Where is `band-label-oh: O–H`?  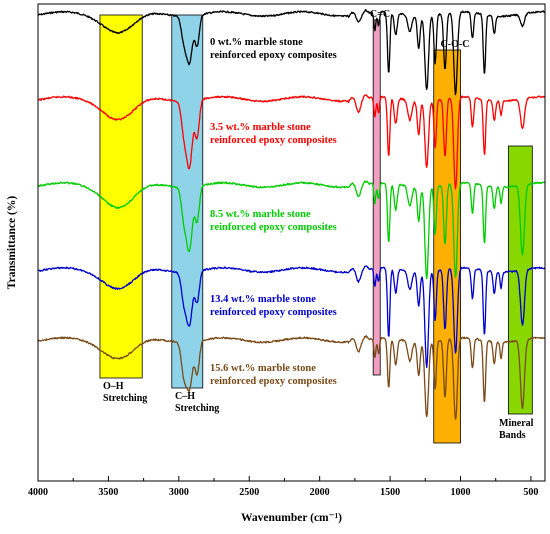 band-label-oh: O–H is located at coordinates (113, 386).